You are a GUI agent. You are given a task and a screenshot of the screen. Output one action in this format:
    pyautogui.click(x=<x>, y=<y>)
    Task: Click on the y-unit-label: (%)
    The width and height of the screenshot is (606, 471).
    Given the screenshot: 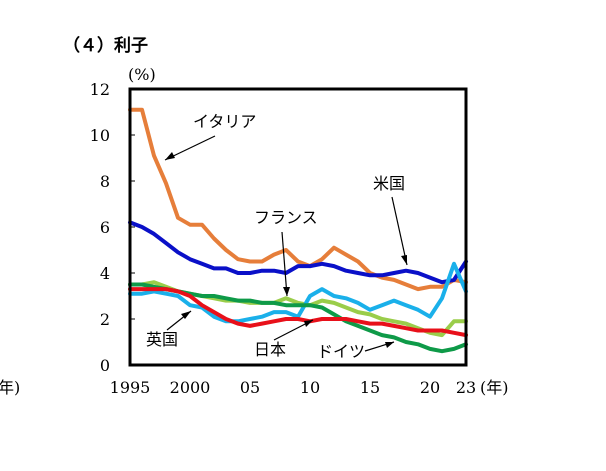 What is the action you would take?
    pyautogui.click(x=142, y=74)
    